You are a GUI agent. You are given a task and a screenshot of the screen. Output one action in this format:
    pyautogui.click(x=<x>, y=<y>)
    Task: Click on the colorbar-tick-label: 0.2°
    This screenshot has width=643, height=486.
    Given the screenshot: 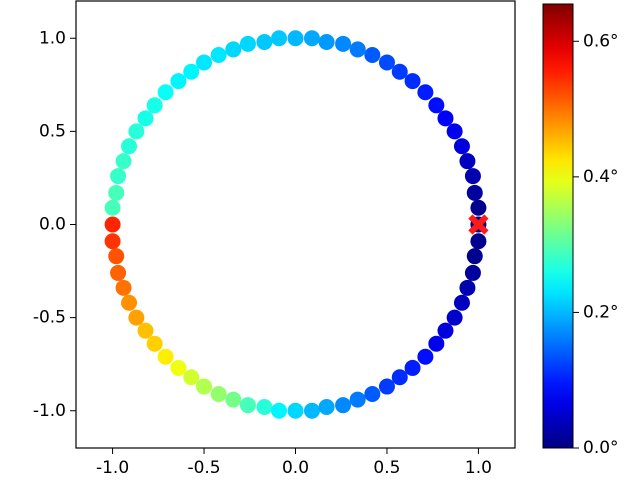 What is the action you would take?
    pyautogui.click(x=601, y=312)
    